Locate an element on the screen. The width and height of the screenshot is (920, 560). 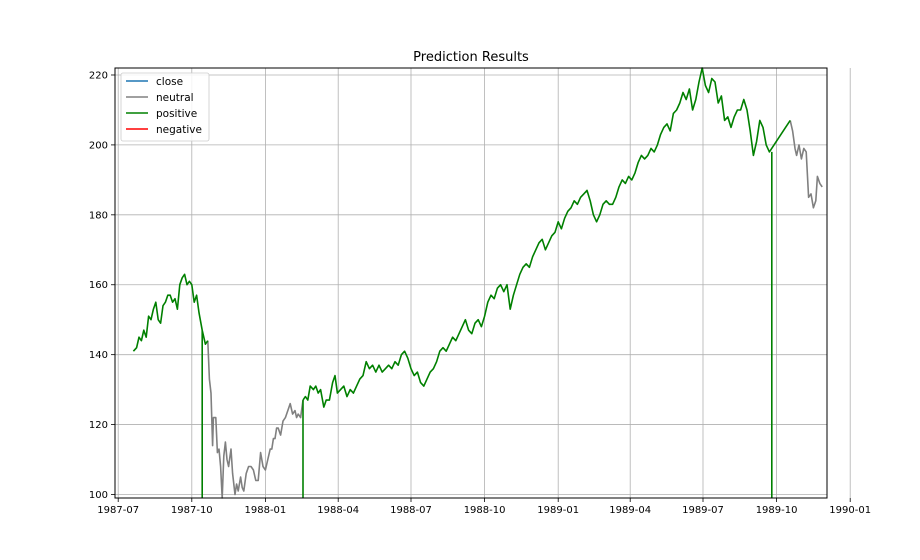
x-tick-label: 1988-07 is located at coordinates (411, 510).